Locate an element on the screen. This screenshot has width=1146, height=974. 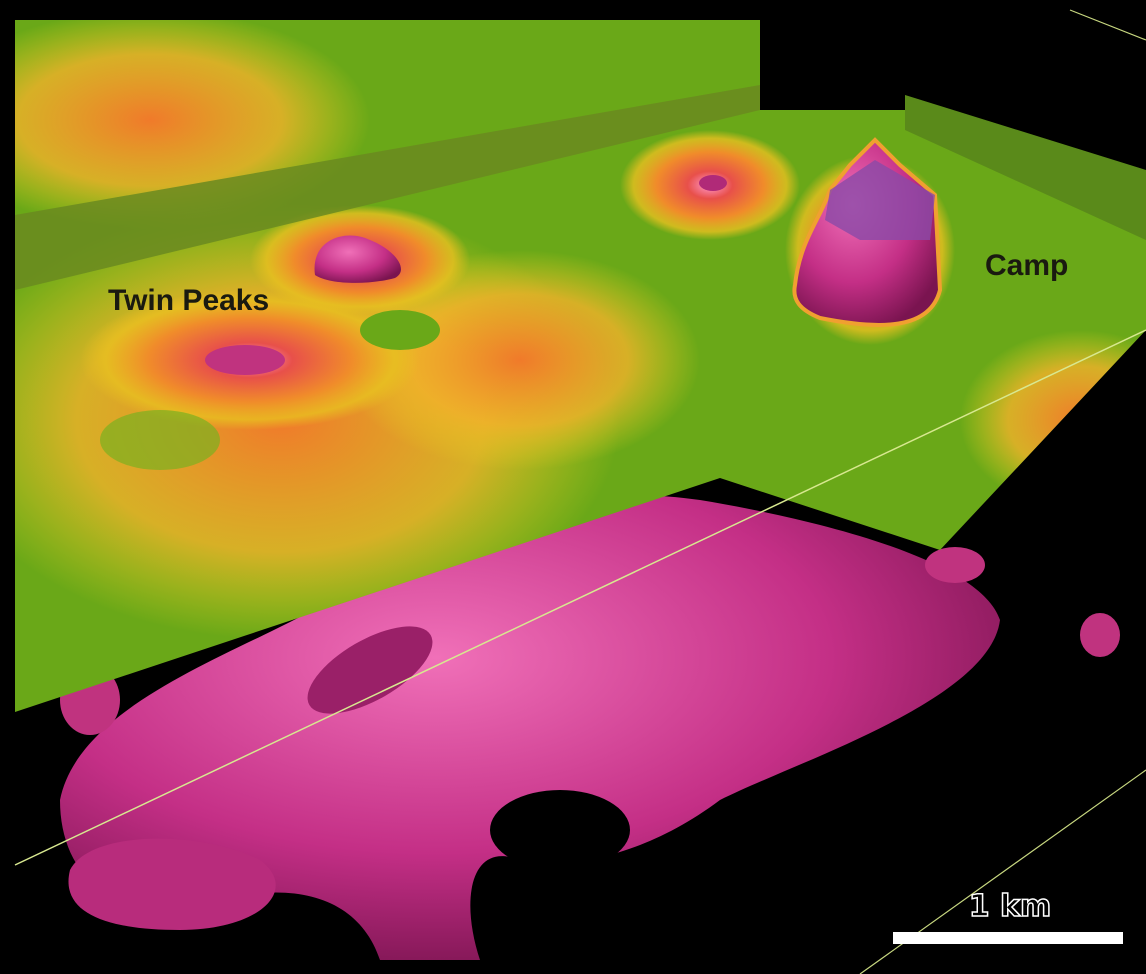
label: Twin Peaks is located at coordinates (188, 300).